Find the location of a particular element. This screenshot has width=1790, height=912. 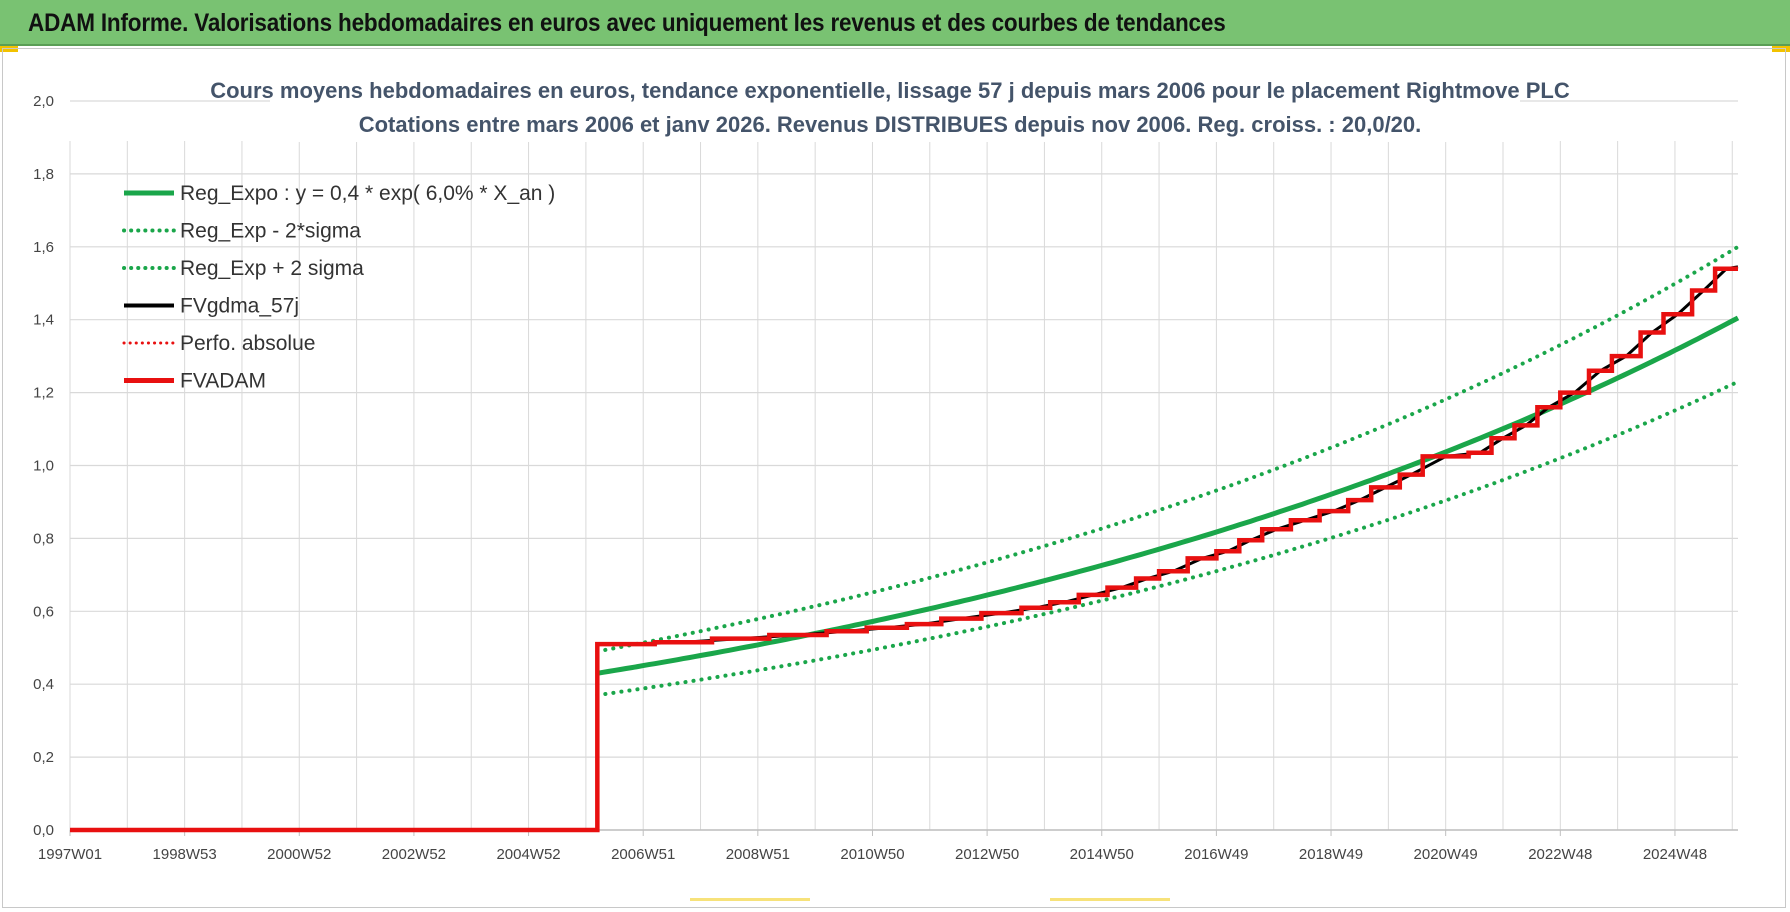

x-tick-label: 2000W52 is located at coordinates (299, 854).